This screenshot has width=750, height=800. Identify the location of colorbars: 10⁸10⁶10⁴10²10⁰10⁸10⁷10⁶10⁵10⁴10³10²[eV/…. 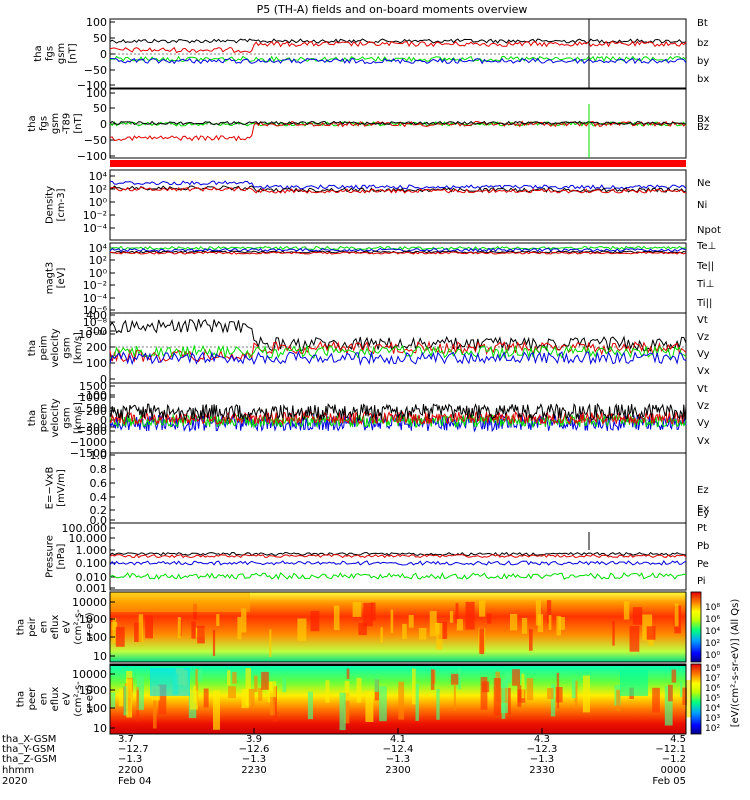
(715, 663).